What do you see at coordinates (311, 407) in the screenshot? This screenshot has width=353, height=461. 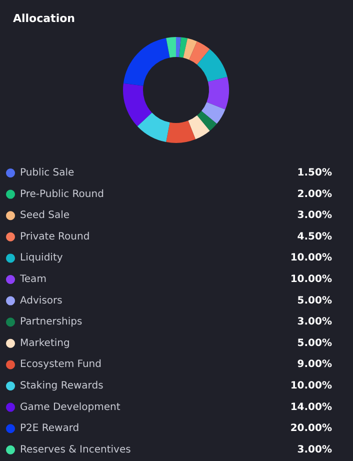 I see `data-label: 14.00%` at bounding box center [311, 407].